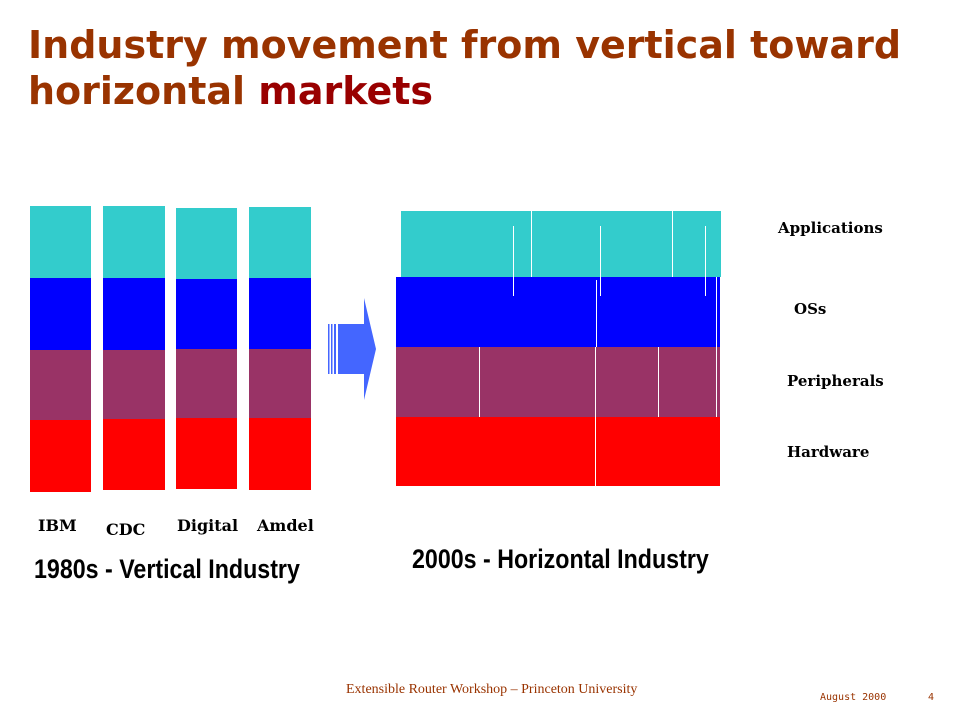 The image size is (960, 720). Describe the element at coordinates (134, 454) in the screenshot. I see `cdc-hardware-layer` at that location.